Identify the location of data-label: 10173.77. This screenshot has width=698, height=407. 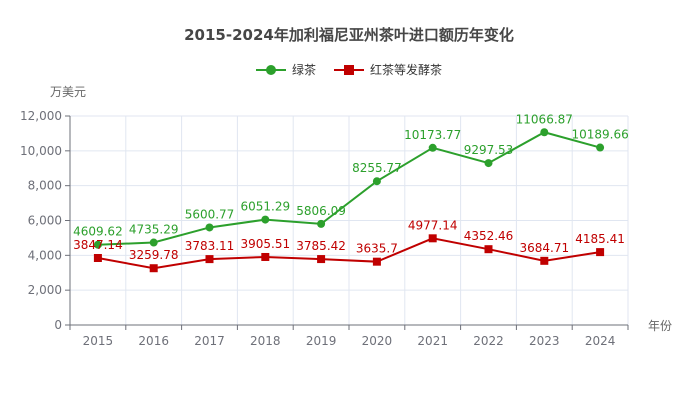
(432, 135).